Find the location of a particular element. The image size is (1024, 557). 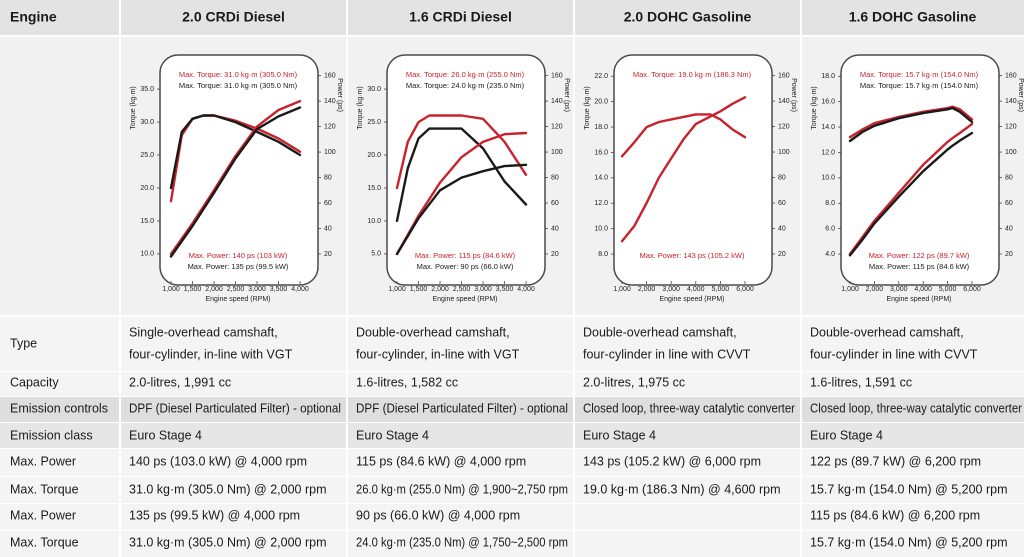

y2-tick-label: 80 is located at coordinates (328, 177).